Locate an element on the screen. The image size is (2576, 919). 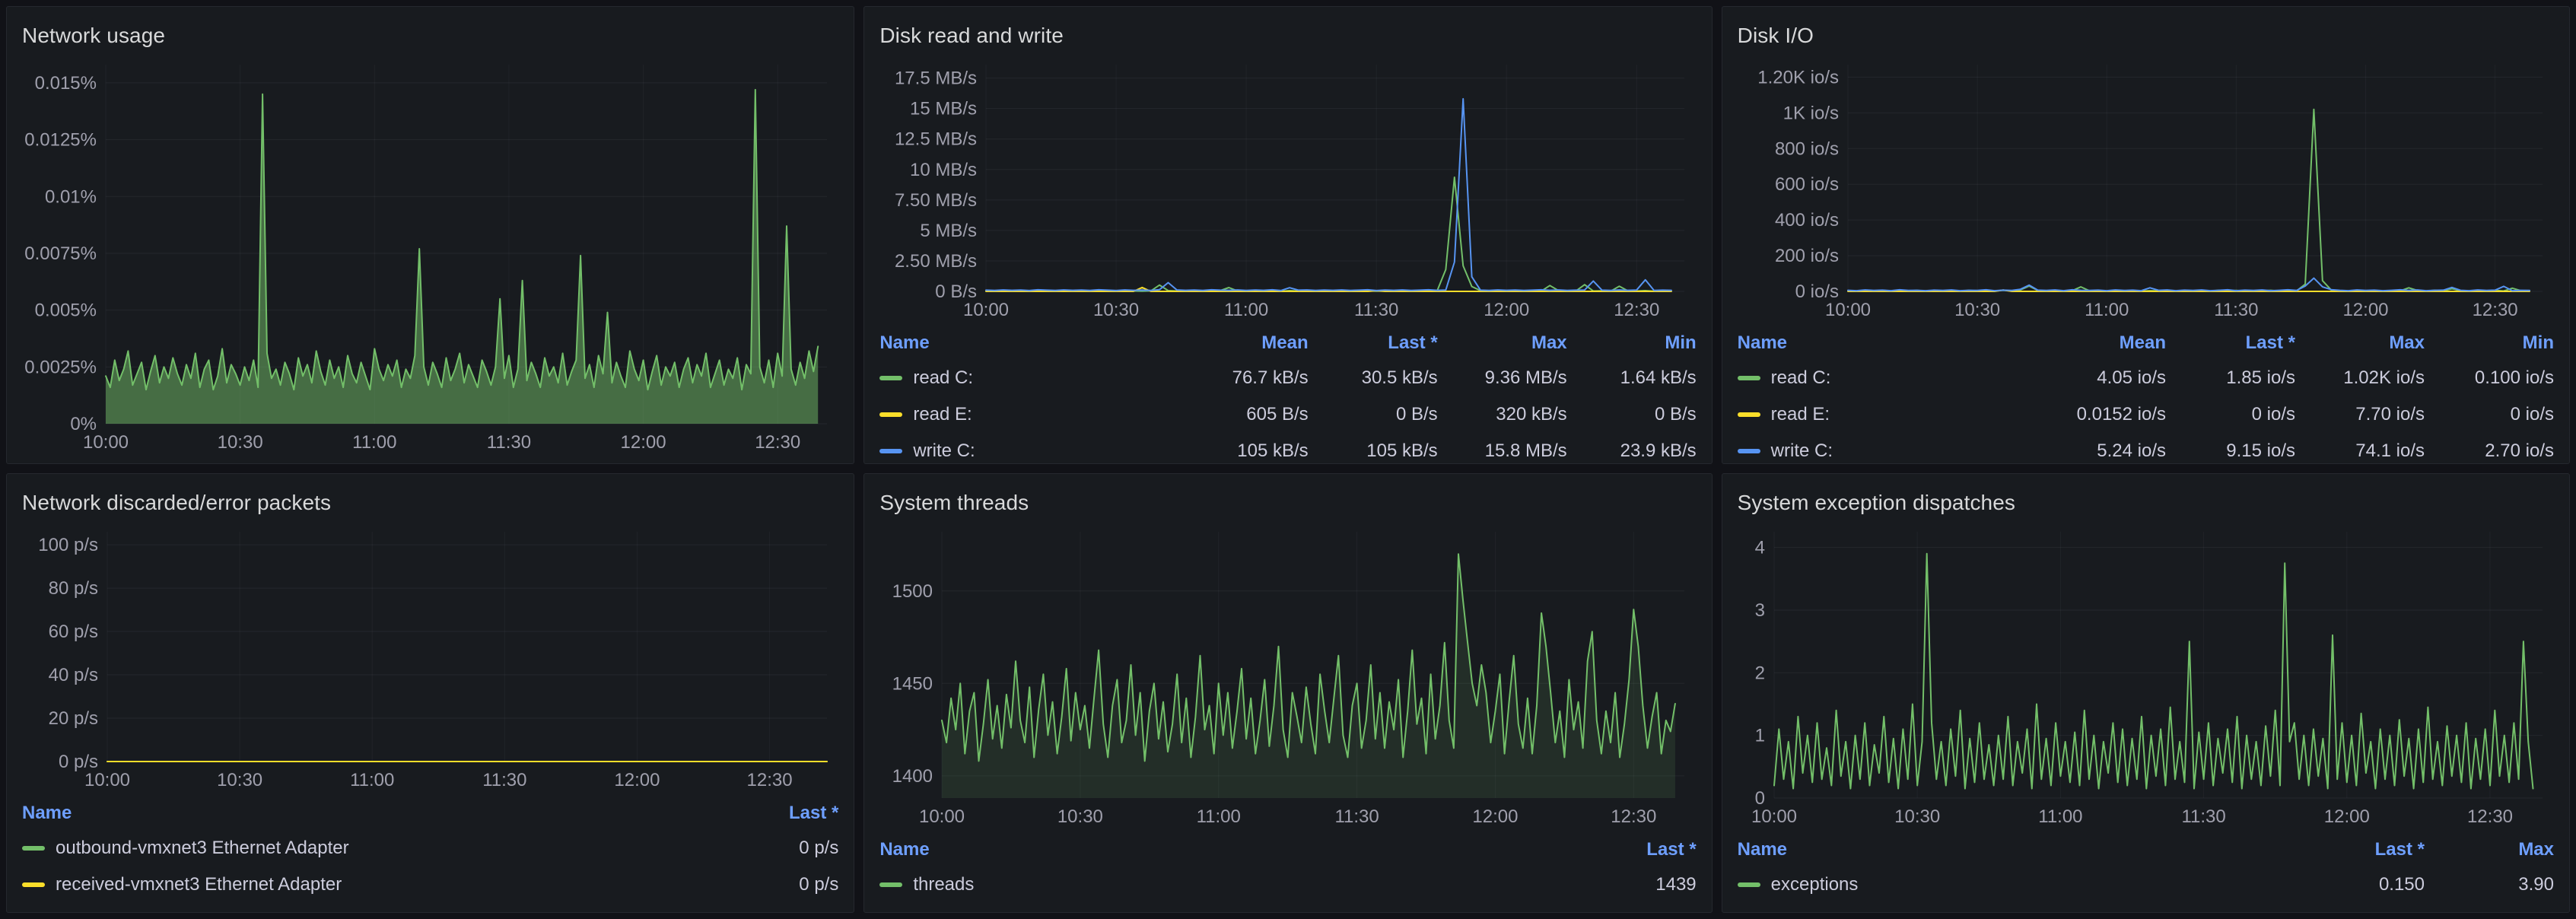
panel-title-network-usage: Network usage is located at coordinates (94, 35).